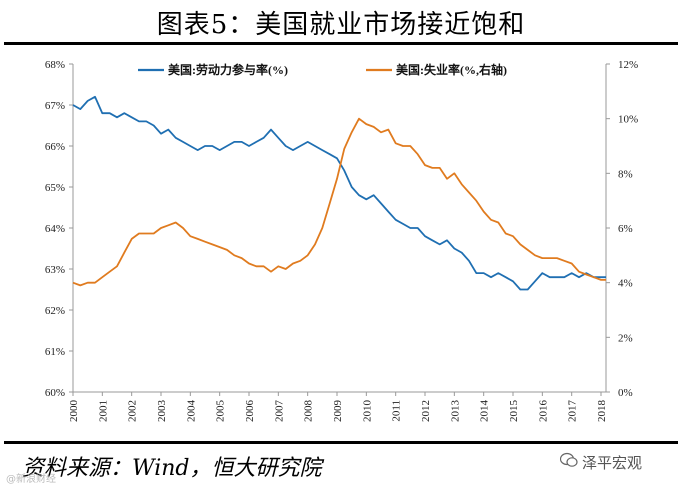 The height and width of the screenshot is (489, 682). What do you see at coordinates (279, 411) in the screenshot?
I see `x-tick-label: 2007` at bounding box center [279, 411].